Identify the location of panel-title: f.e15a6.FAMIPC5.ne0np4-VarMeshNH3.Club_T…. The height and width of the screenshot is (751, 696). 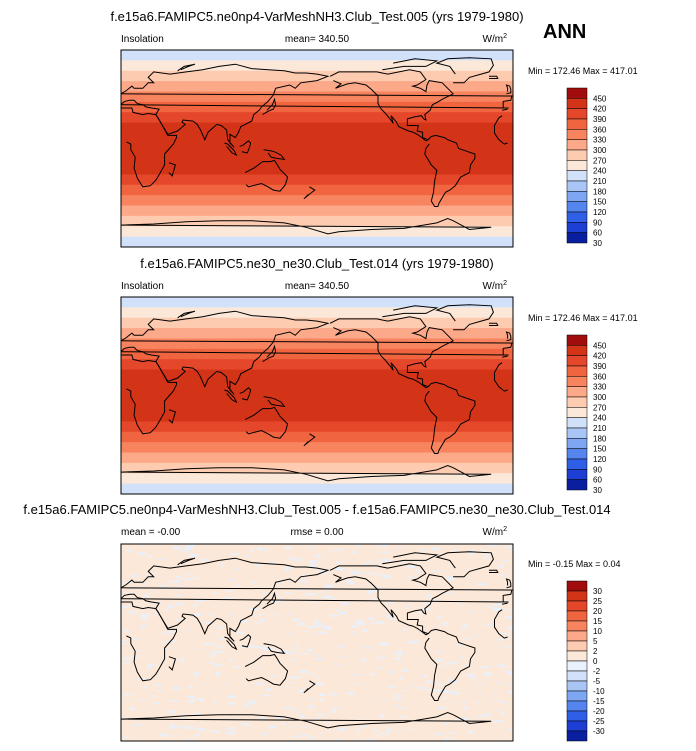
(316, 509).